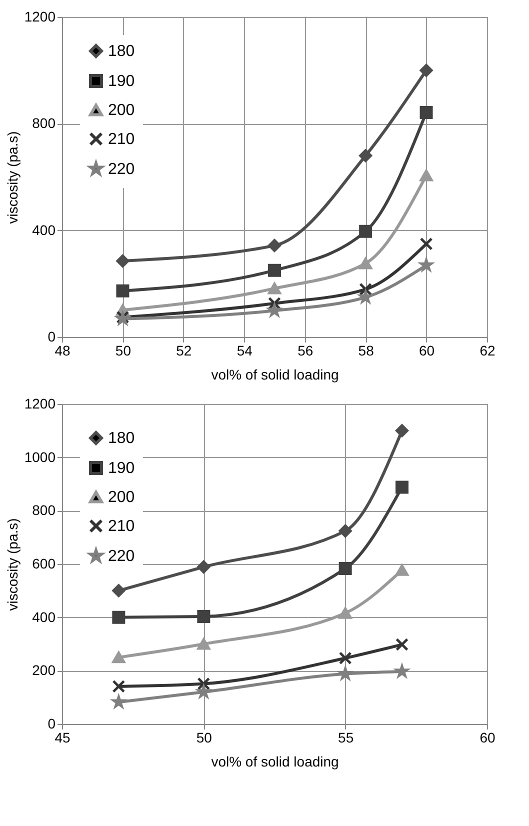  I want to click on y-tick-label: 600, so click(44, 564).